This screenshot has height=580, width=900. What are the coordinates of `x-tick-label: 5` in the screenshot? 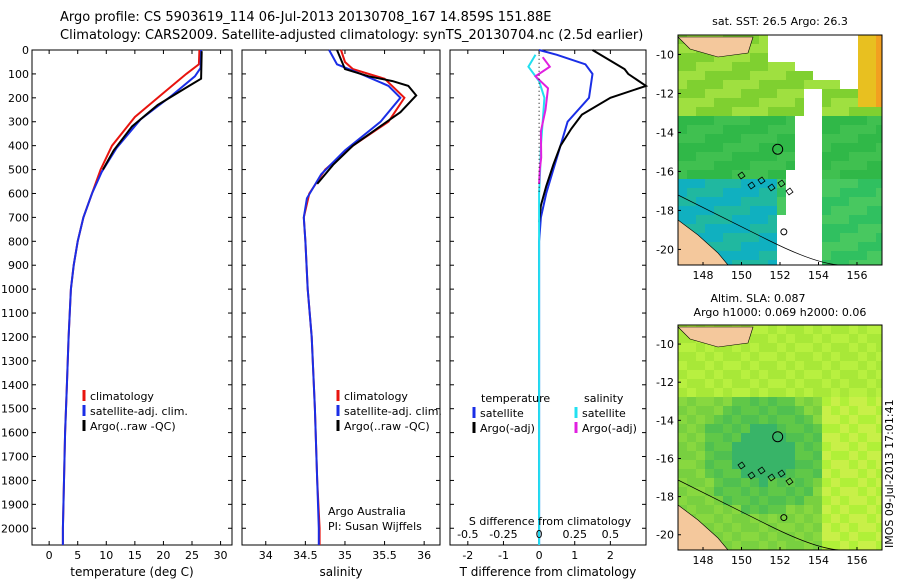 It's located at (77, 555).